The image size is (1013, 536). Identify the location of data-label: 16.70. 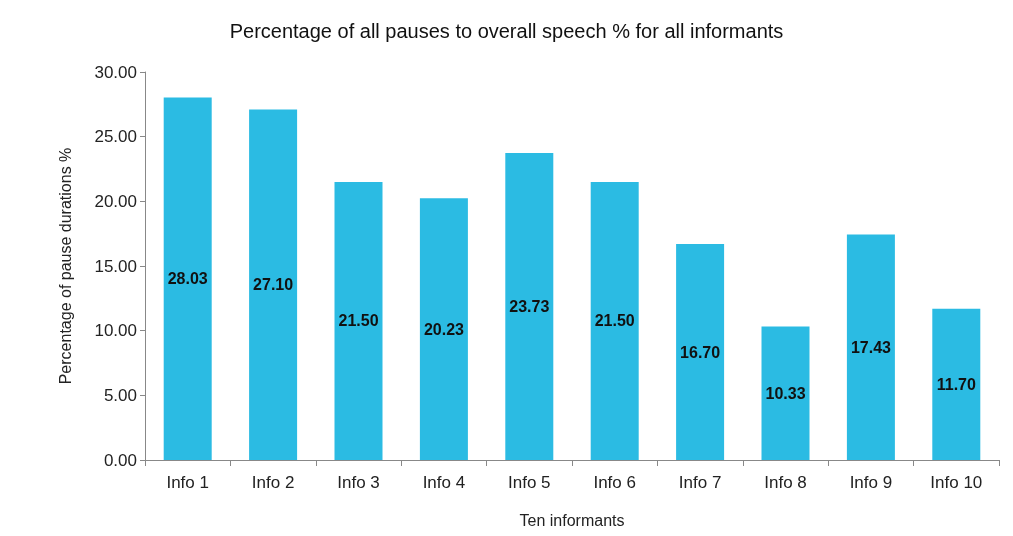
(700, 352).